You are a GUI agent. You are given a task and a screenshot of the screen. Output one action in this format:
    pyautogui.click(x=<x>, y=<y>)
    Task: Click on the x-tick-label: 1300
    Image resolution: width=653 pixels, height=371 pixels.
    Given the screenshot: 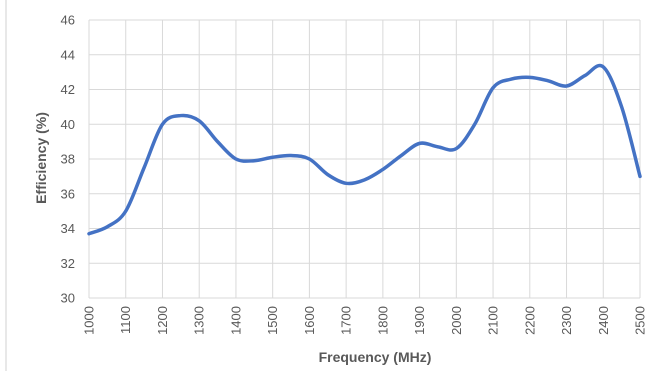 What is the action you would take?
    pyautogui.click(x=199, y=320)
    